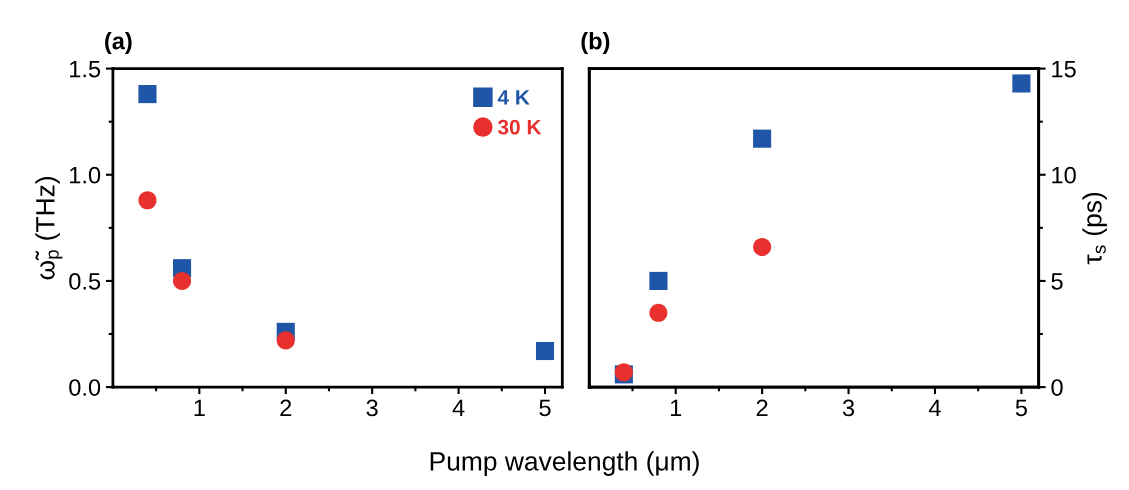  What do you see at coordinates (49, 228) in the screenshot?
I see `y-axis-title: ω̃$_{p}$ (THz)` at bounding box center [49, 228].